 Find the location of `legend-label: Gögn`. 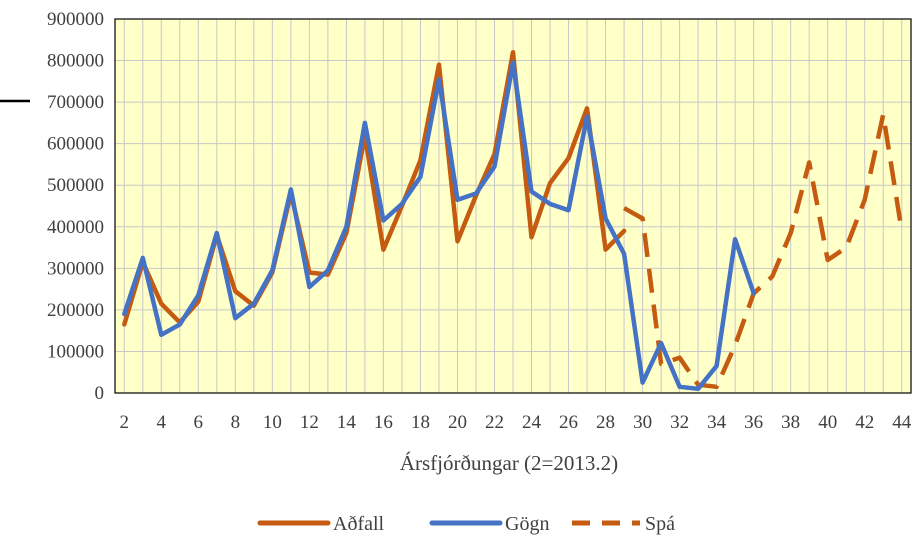

legend-label: Gögn is located at coordinates (527, 524).